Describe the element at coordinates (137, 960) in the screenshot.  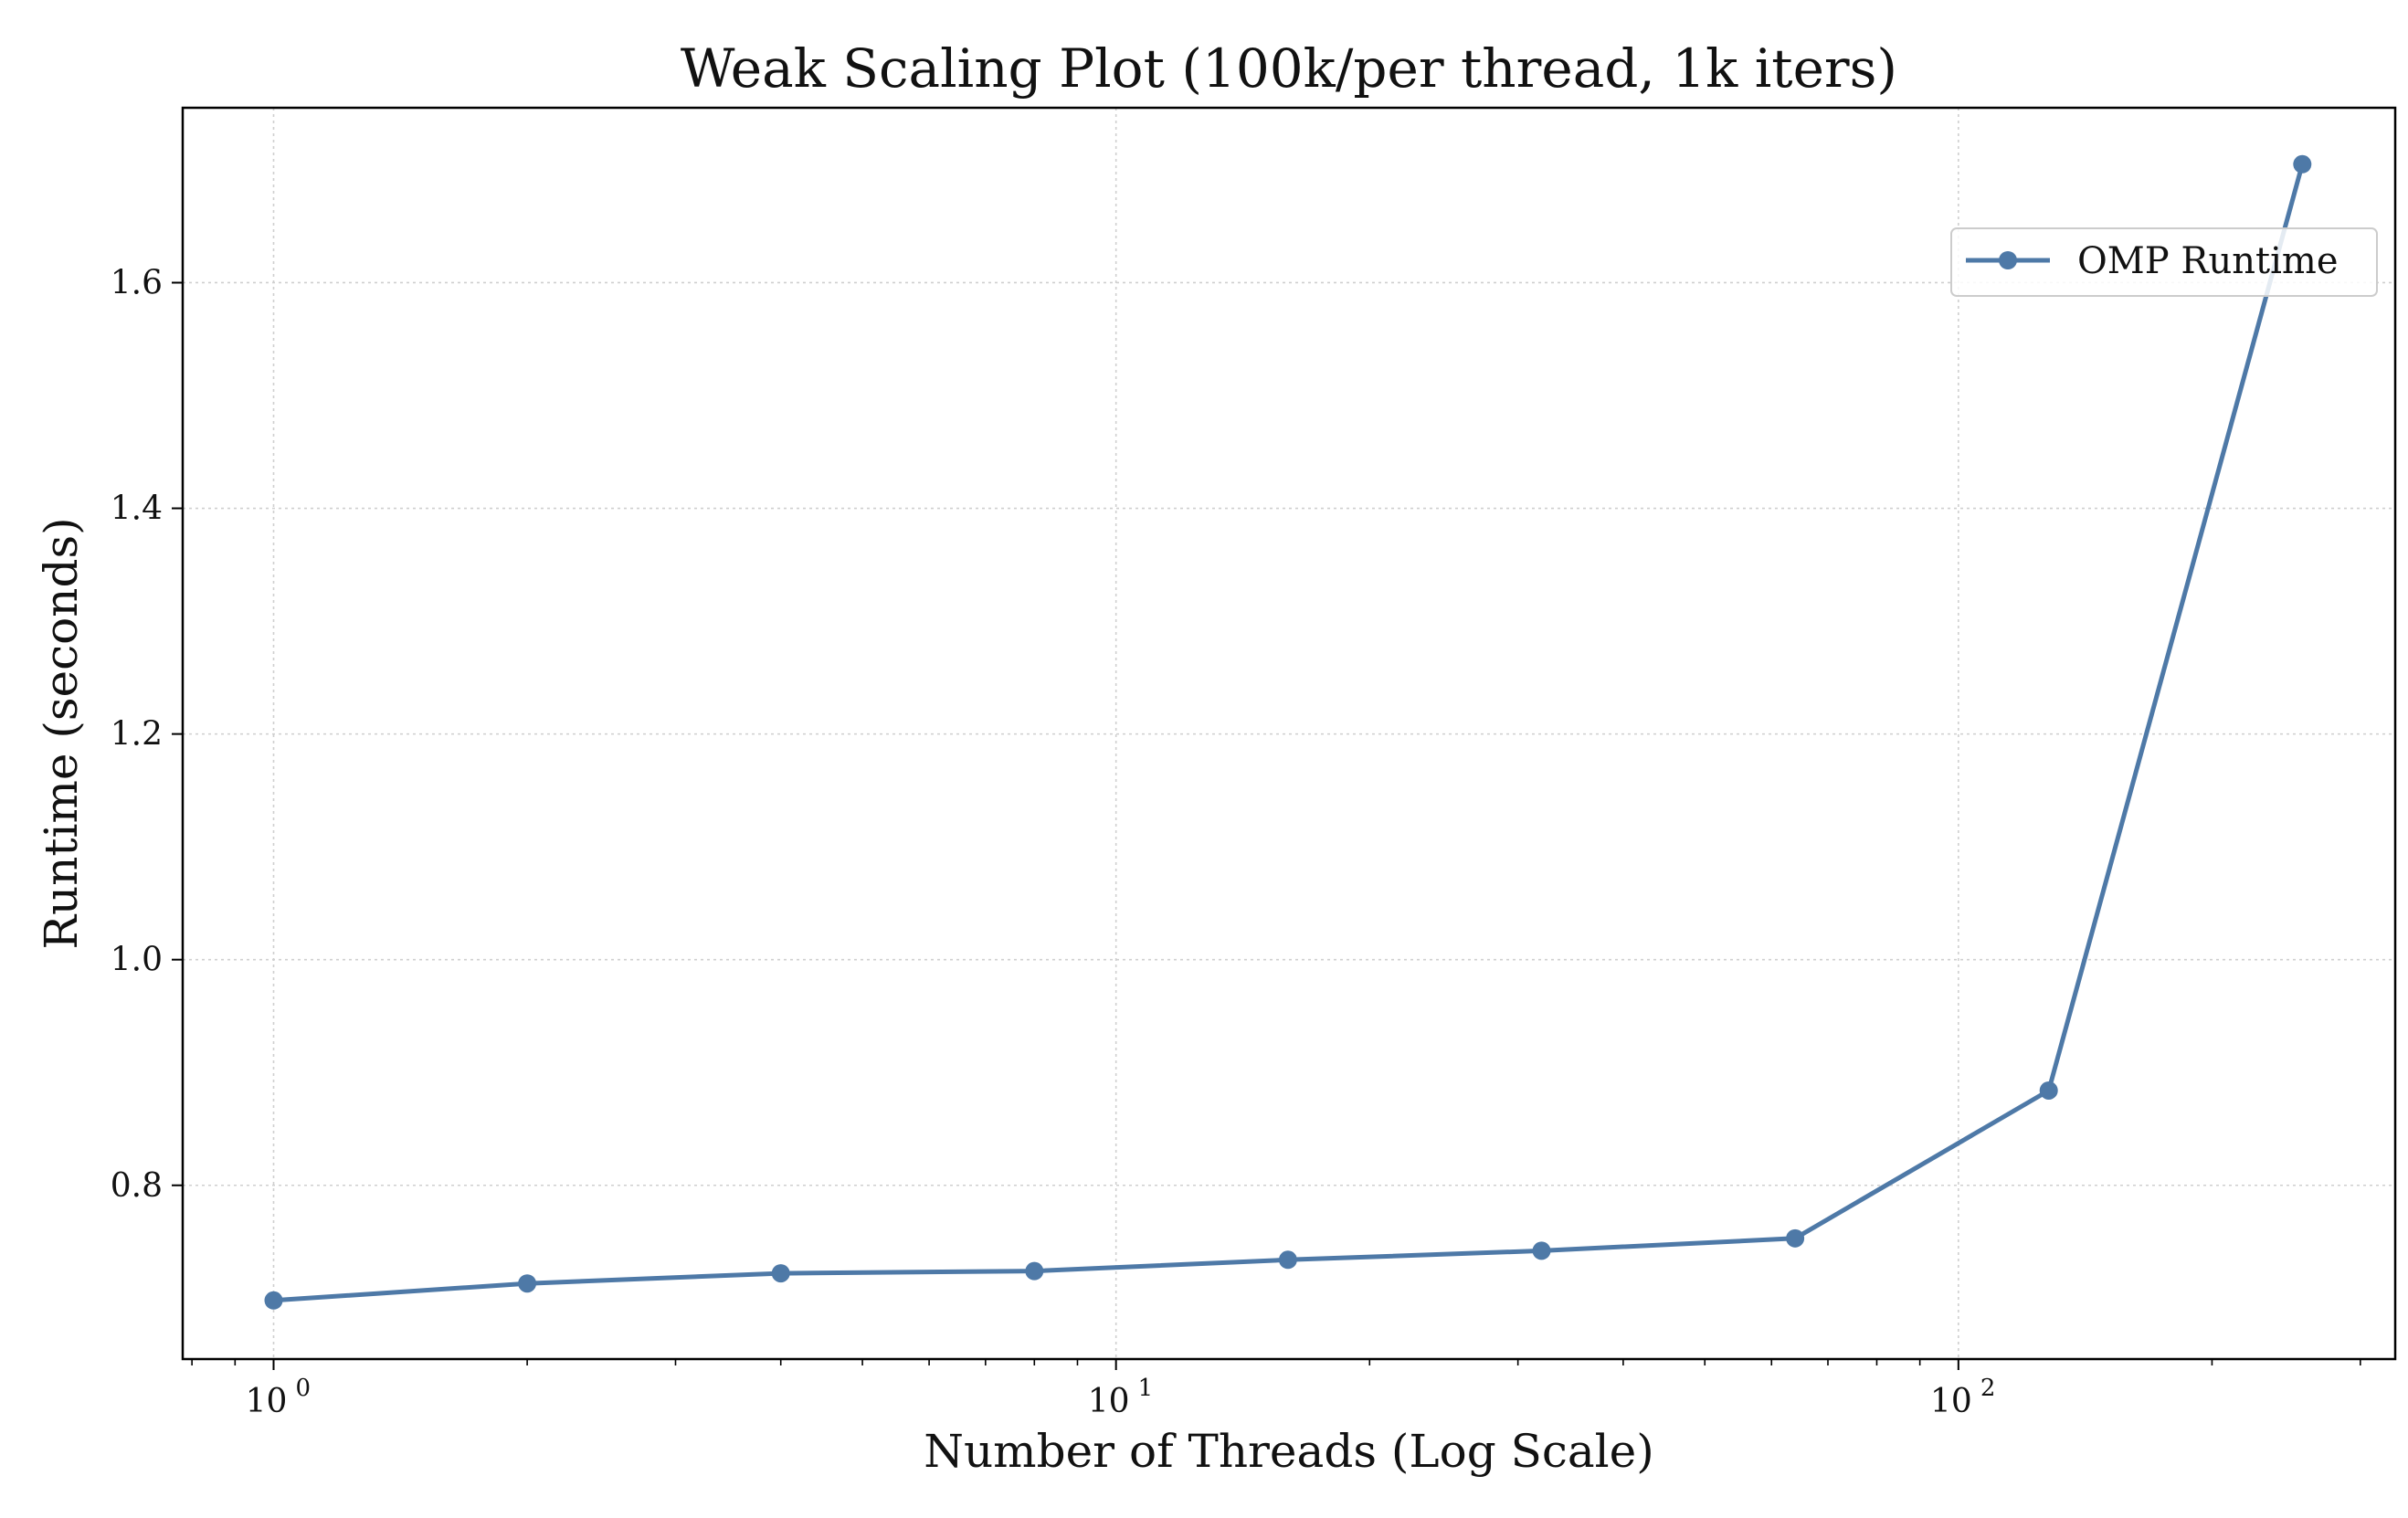
I see `y-tick-label: 1.0` at that location.